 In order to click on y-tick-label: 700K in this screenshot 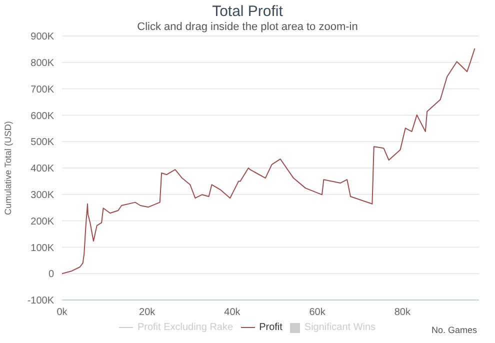, I will do `click(42, 90)`.